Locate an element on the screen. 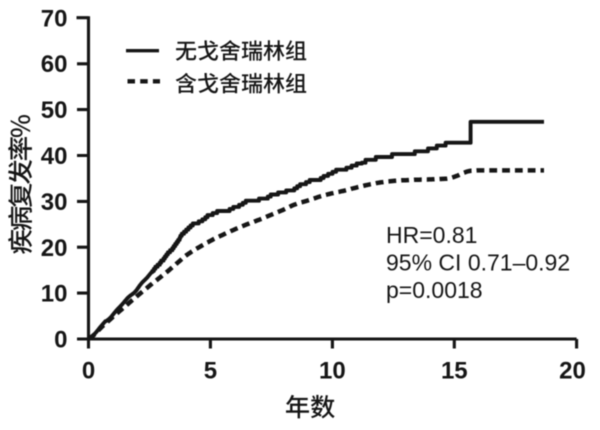 This screenshot has width=600, height=430. svg-text: 40 is located at coordinates (54, 156).